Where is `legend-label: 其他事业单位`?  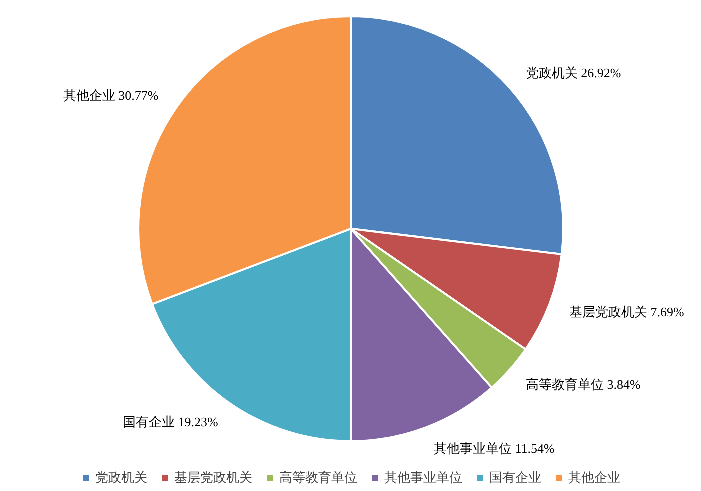 legend-label: 其他事业单位 is located at coordinates (423, 478).